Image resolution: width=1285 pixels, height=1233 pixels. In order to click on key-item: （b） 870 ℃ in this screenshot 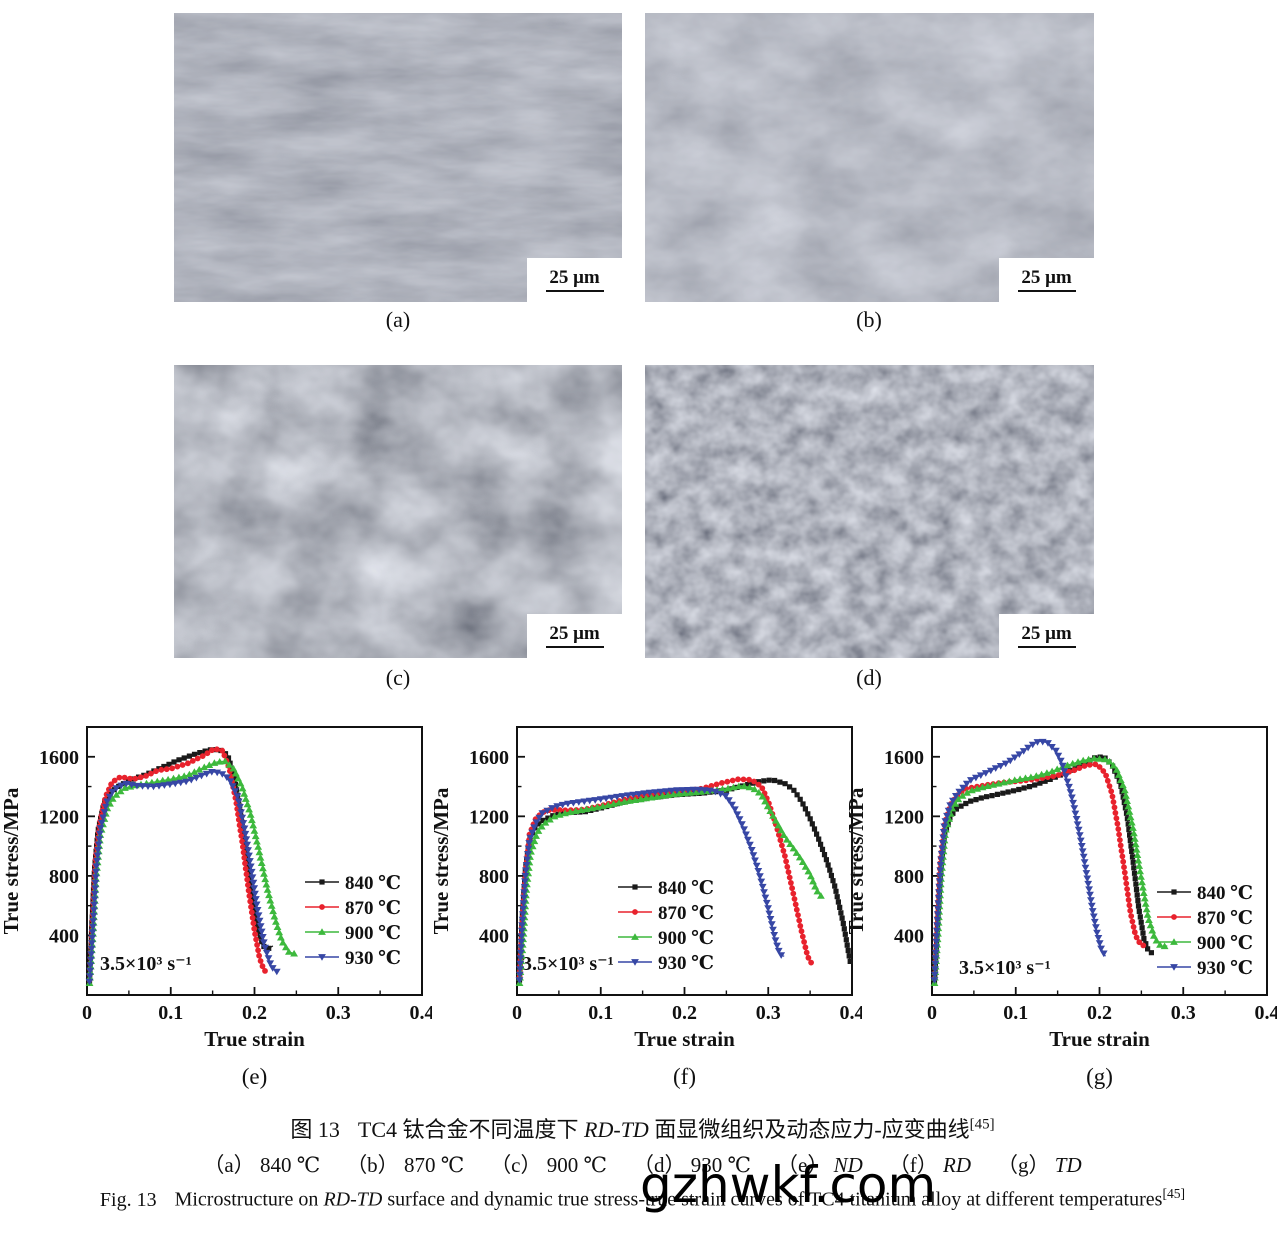, I will do `click(405, 1165)`.